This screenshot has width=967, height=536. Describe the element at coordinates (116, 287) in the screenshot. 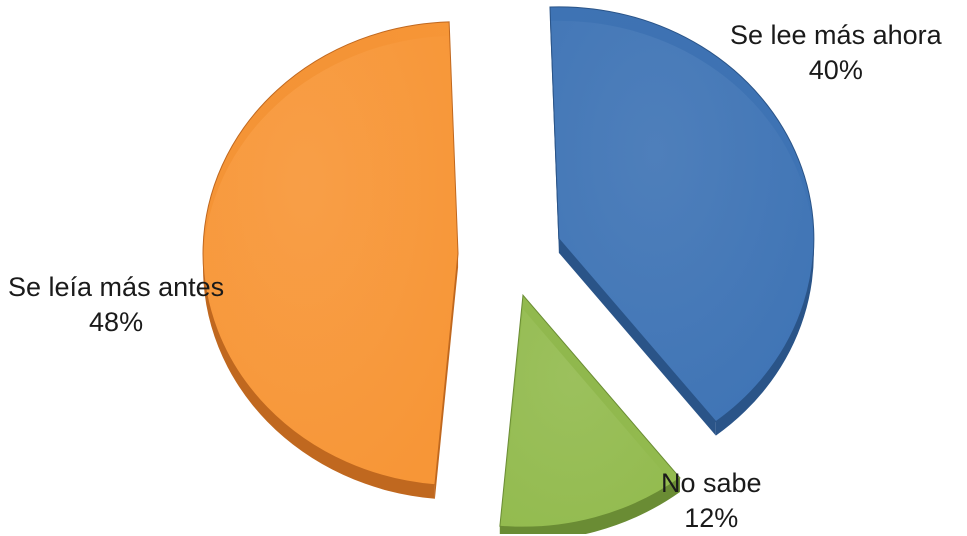

I see `slice-category-label: Se leía más antes` at that location.